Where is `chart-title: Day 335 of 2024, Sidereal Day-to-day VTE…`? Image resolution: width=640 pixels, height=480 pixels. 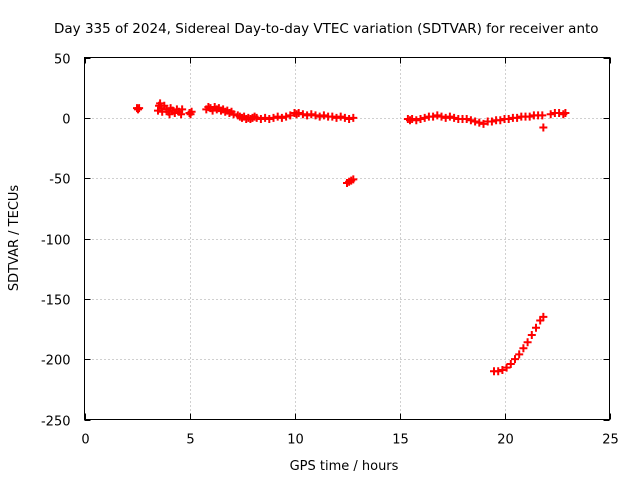 chart-title: Day 335 of 2024, Sidereal Day-to-day VTE… is located at coordinates (326, 29).